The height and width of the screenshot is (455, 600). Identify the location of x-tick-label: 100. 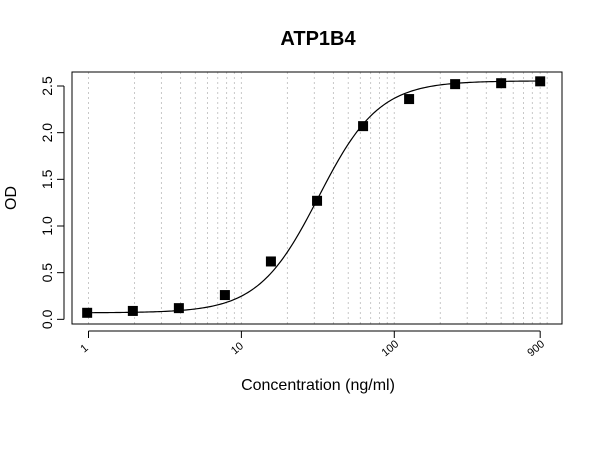
(390, 348).